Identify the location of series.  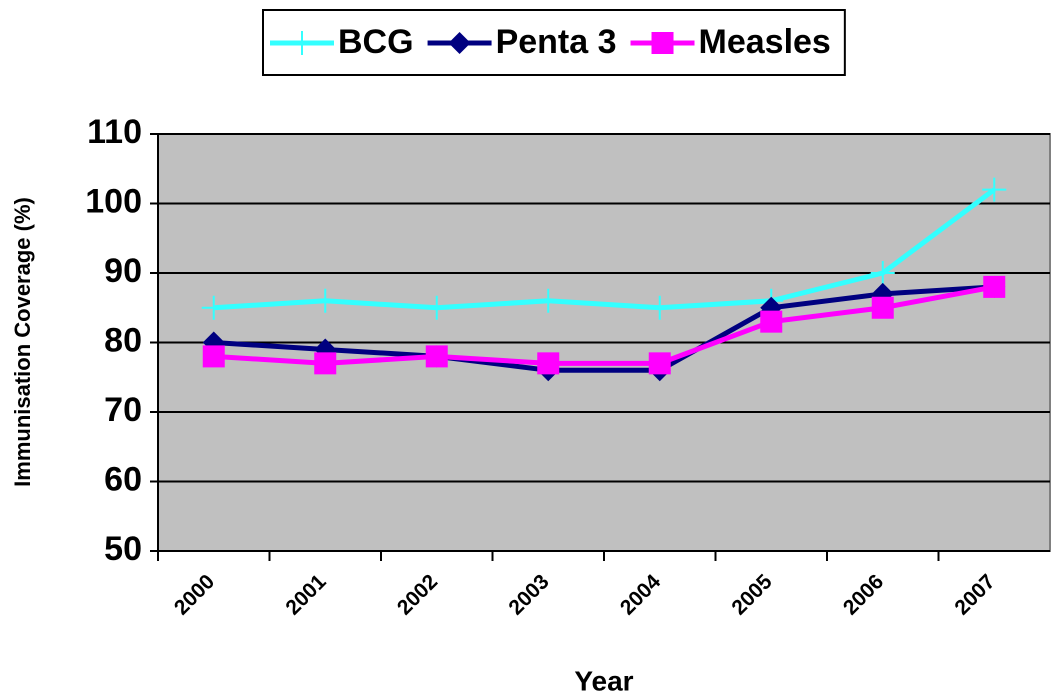
(604, 325).